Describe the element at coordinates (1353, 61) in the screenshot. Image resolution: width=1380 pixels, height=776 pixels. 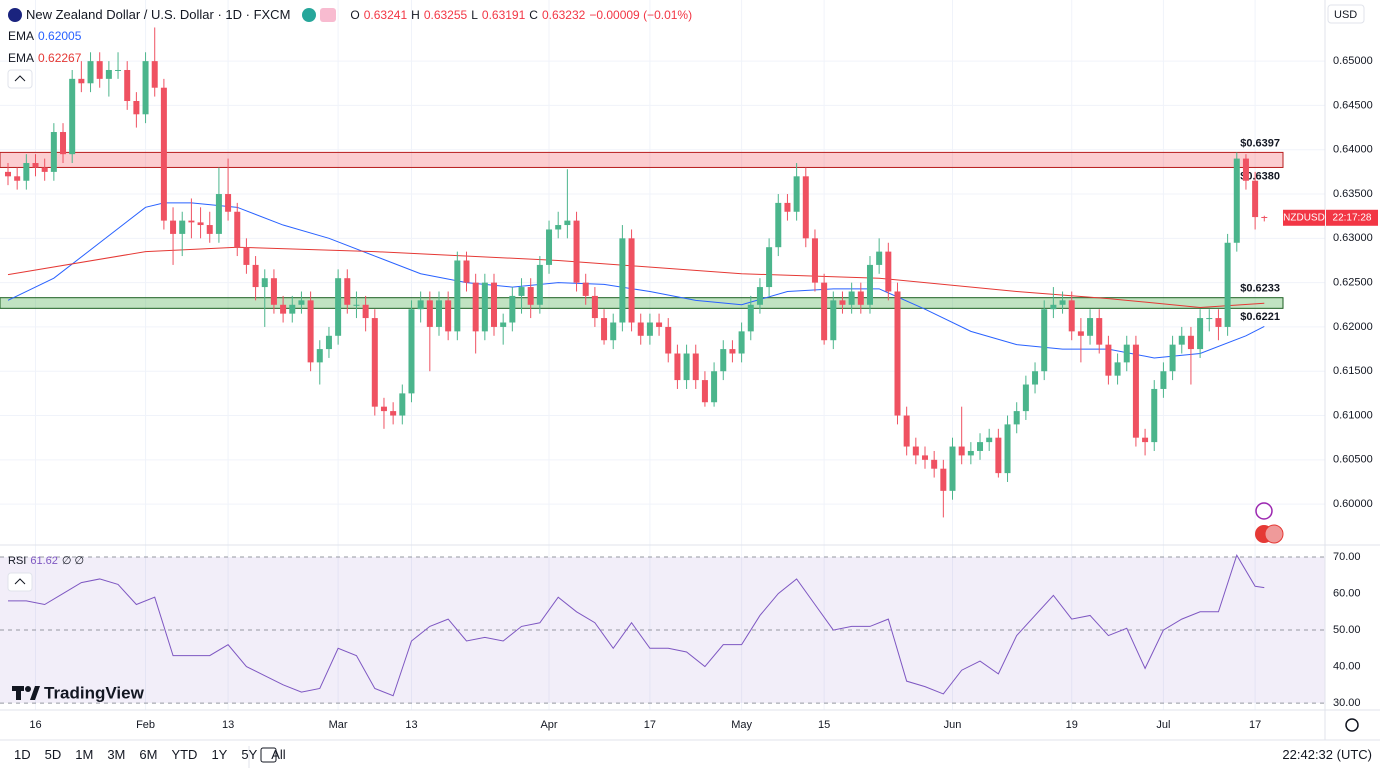
I see `y-tick-label: 0.65000` at that location.